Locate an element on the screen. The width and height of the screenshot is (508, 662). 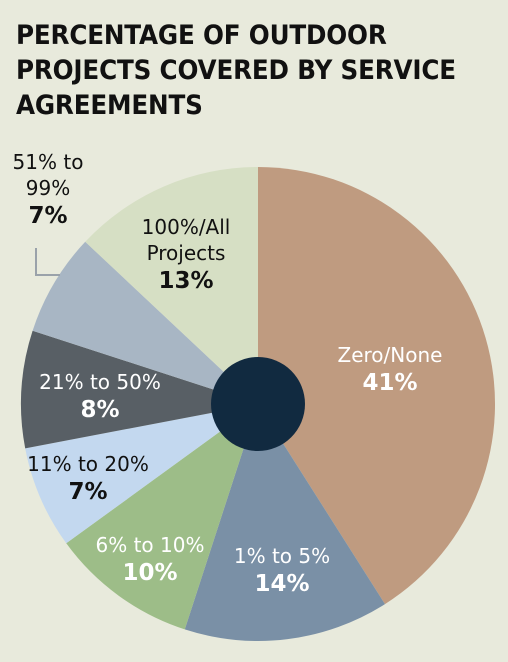
slice-label-2: 1% to 5% 14% is located at coordinates (282, 570).